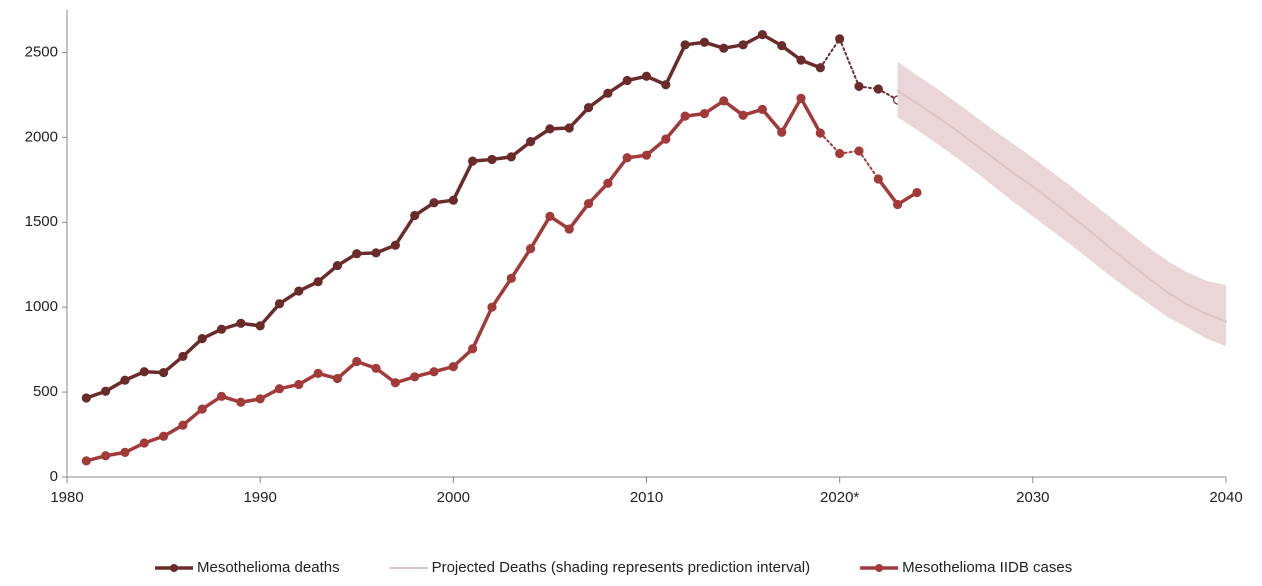 Image resolution: width=1262 pixels, height=586 pixels. What do you see at coordinates (41, 306) in the screenshot?
I see `y-tick-label: 1000` at bounding box center [41, 306].